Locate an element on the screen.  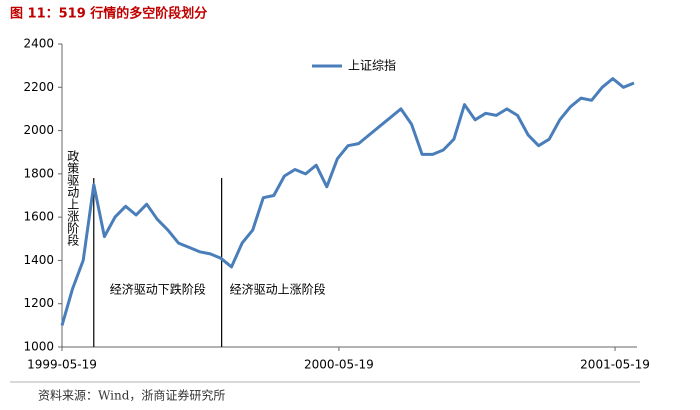
chart-title: 图 11：519 行情的多空阶段划分 is located at coordinates (108, 14).